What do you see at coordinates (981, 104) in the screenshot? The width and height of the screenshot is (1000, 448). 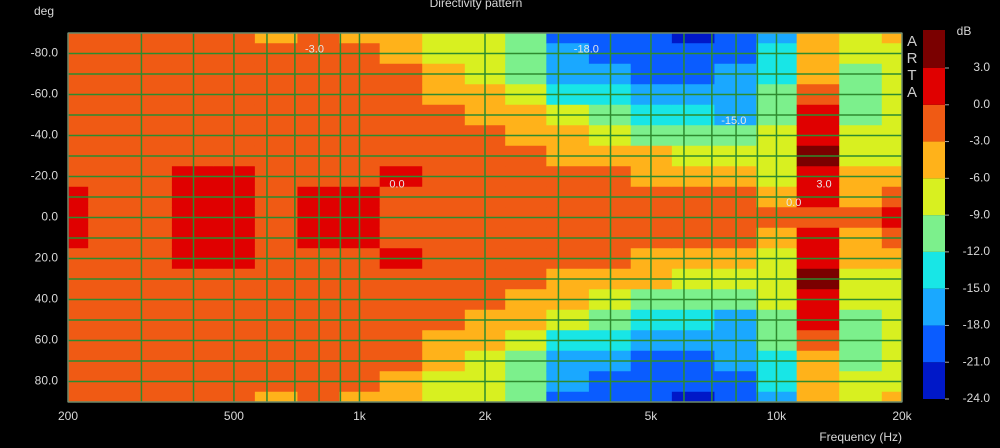 I see `colorbar-tick-label: 0.0` at bounding box center [981, 104].